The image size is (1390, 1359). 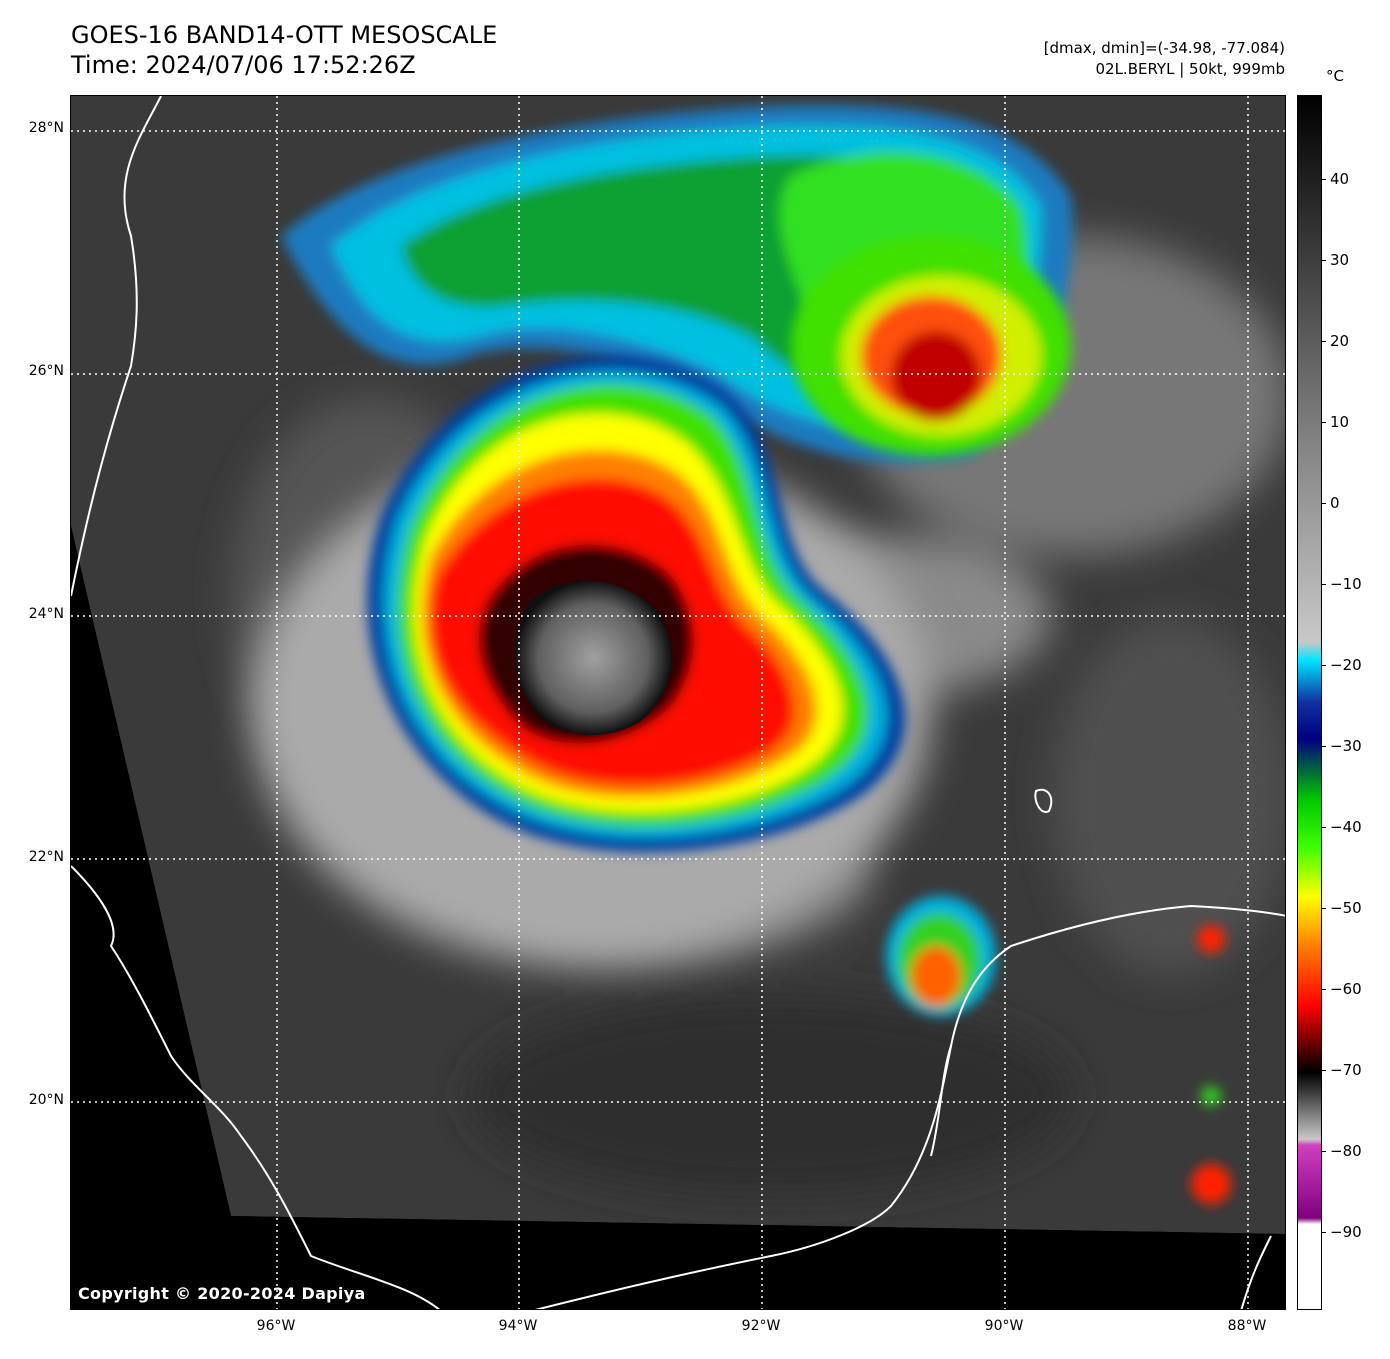 What do you see at coordinates (931, 346) in the screenshot?
I see `northeast-storm-cell` at bounding box center [931, 346].